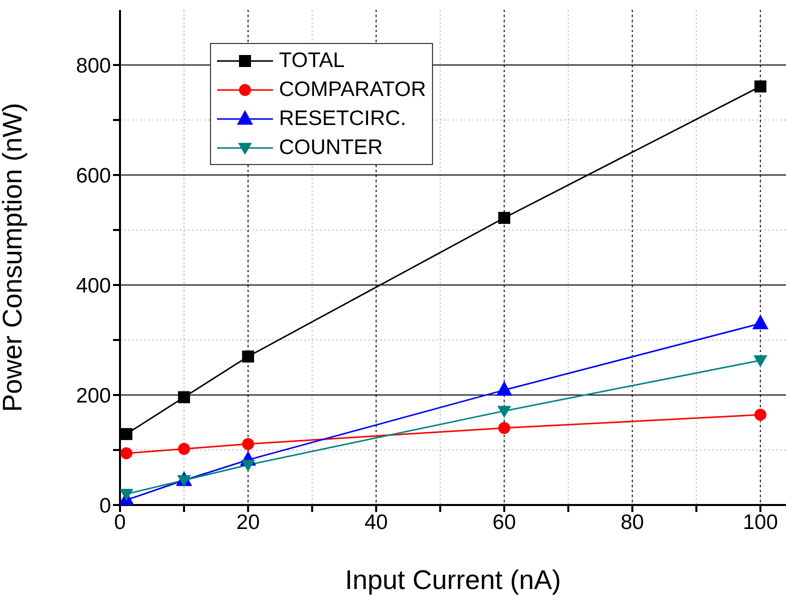 The height and width of the screenshot is (597, 786). Describe the element at coordinates (93, 176) in the screenshot. I see `y-tick-label: 600` at that location.